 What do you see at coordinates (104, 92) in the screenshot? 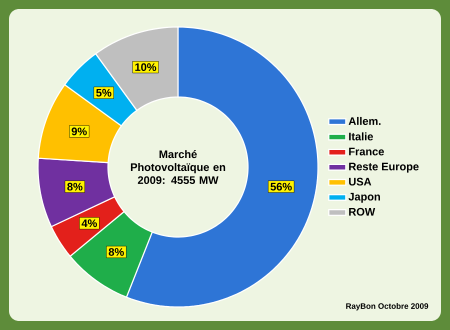
I see `data-label: 5%` at bounding box center [104, 92].